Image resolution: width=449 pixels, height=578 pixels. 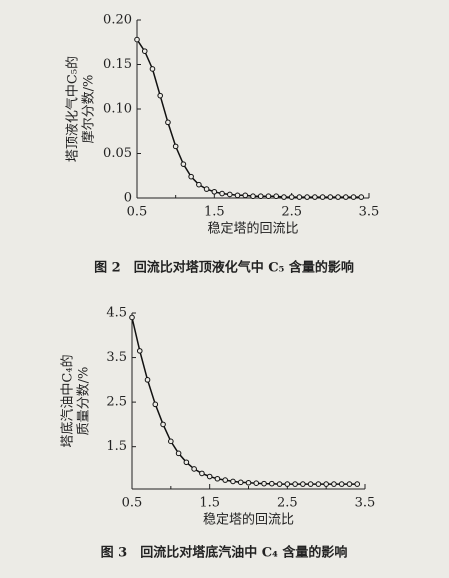 I want to click on y-axis-label: 摩尔分数/%, so click(x=89, y=109).